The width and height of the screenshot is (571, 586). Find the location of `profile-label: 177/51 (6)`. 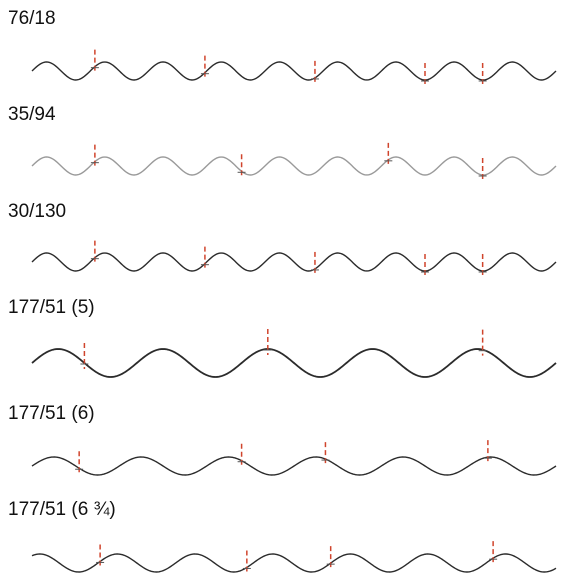

profile-label: 177/51 (6) is located at coordinates (51, 413).